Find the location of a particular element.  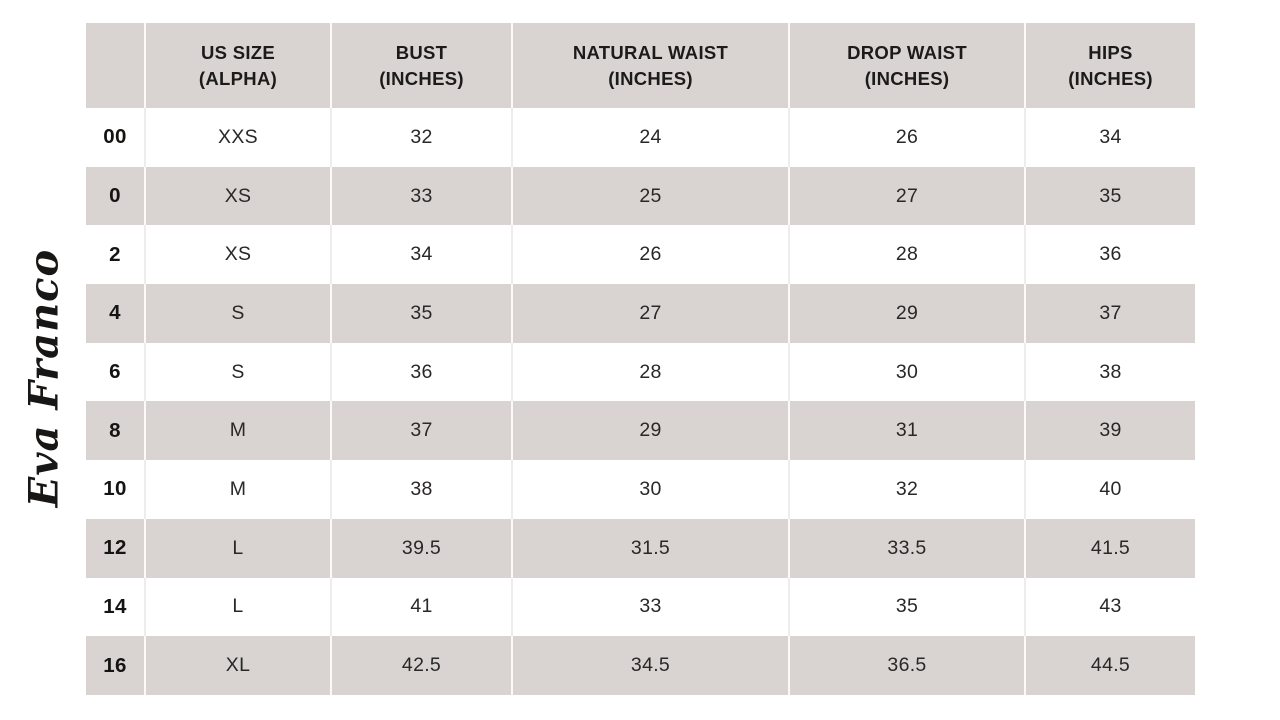

column-header-text: NATURAL WAIST is located at coordinates (650, 52).